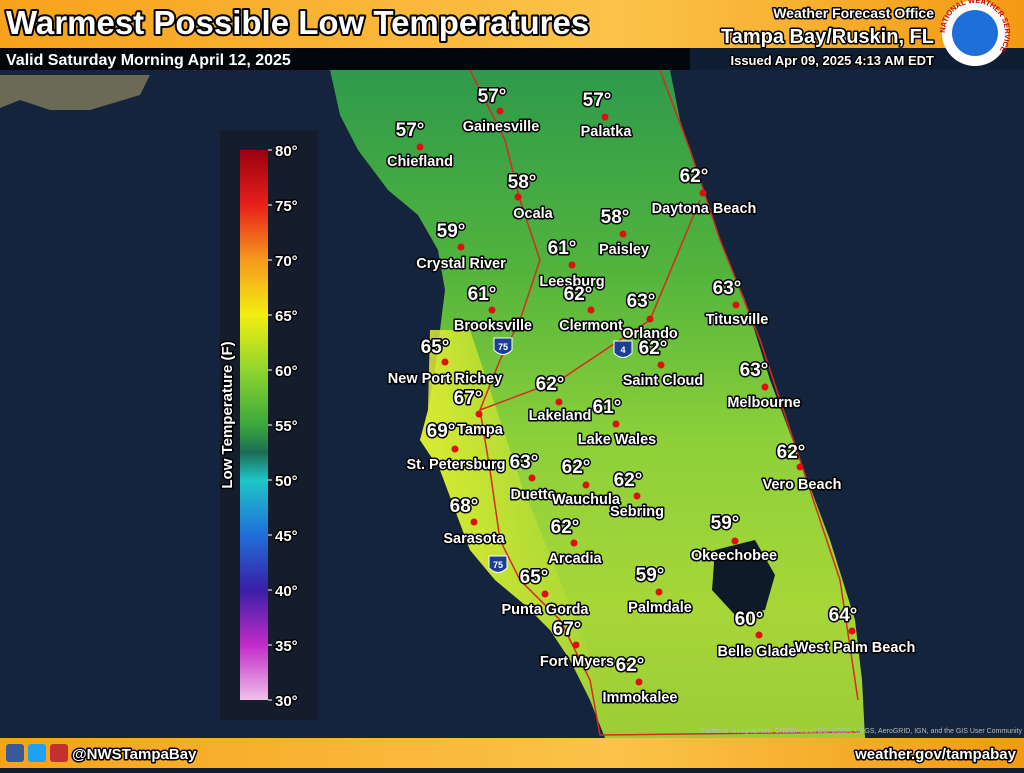 The width and height of the screenshot is (1024, 773). What do you see at coordinates (493, 326) in the screenshot?
I see `city-name: Brooksville` at bounding box center [493, 326].